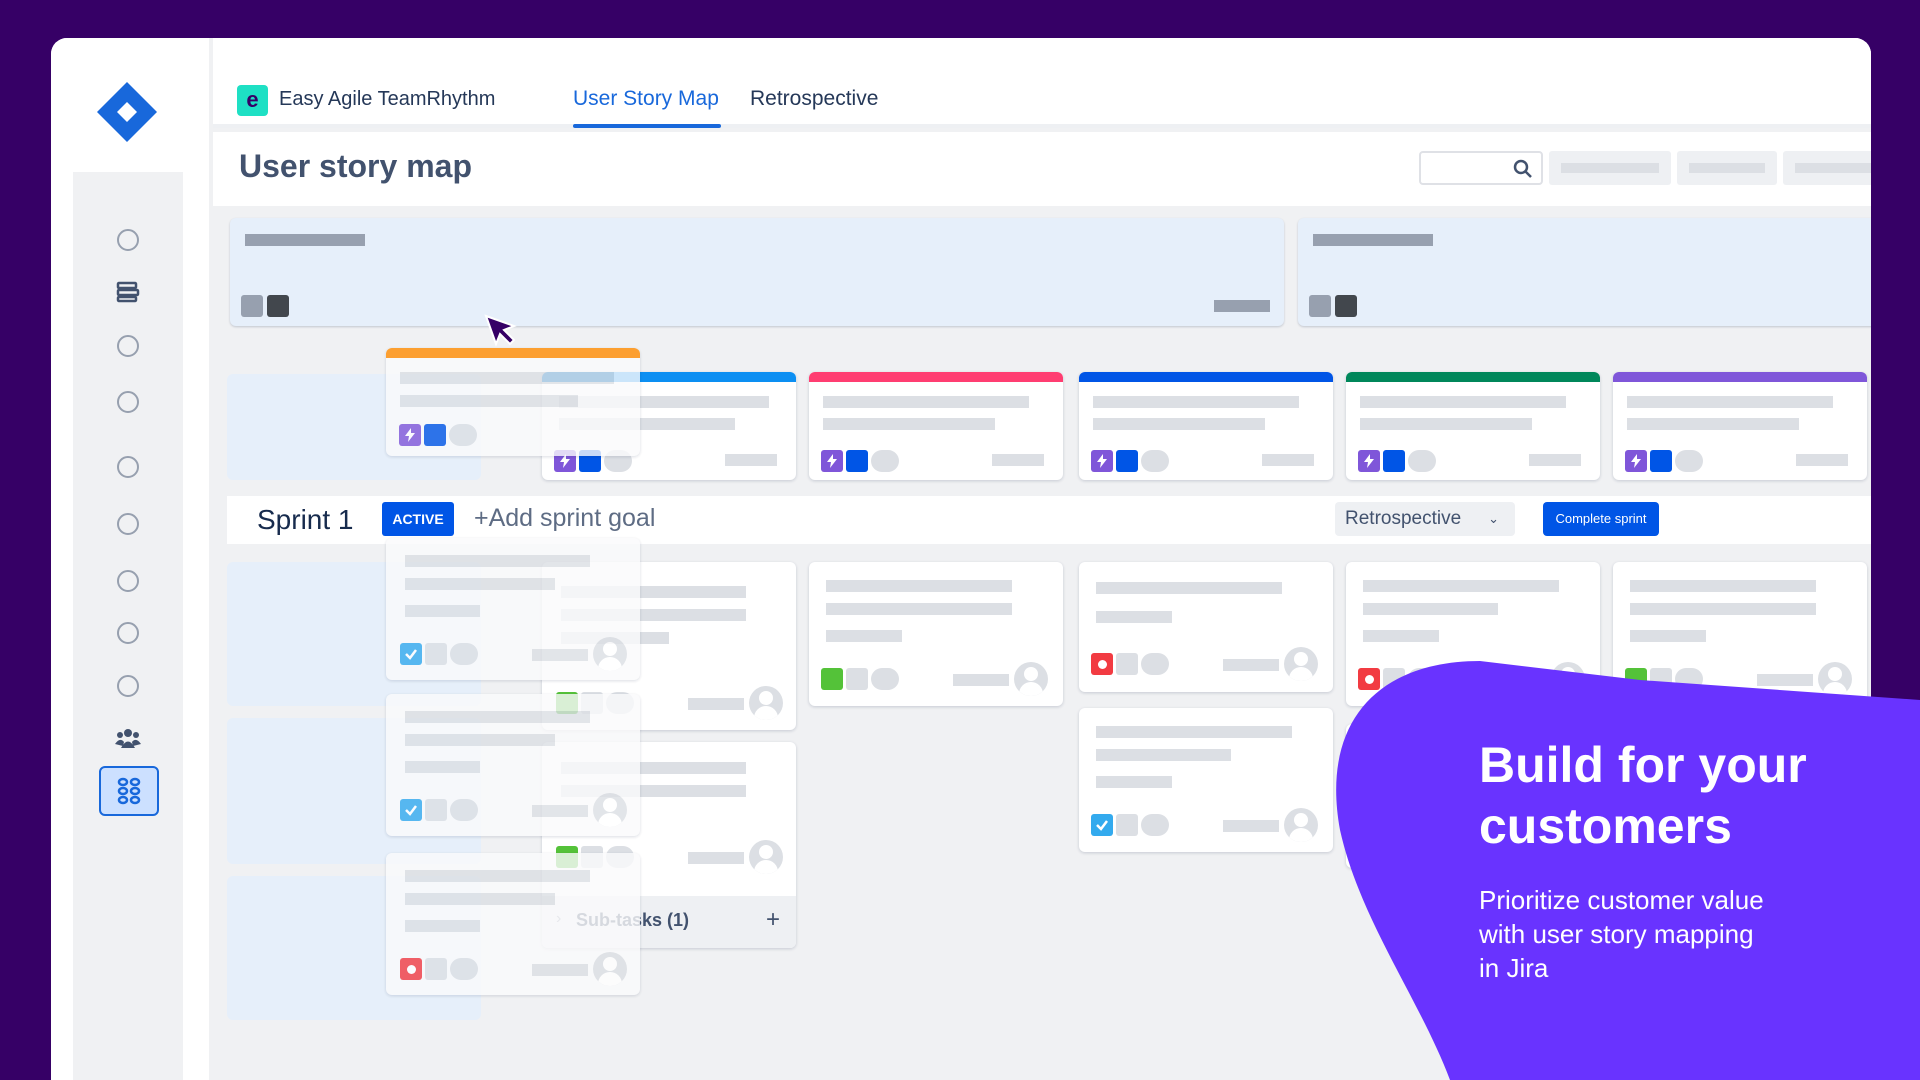 The height and width of the screenshot is (1080, 1920). I want to click on page-header: User story map, so click(1042, 169).